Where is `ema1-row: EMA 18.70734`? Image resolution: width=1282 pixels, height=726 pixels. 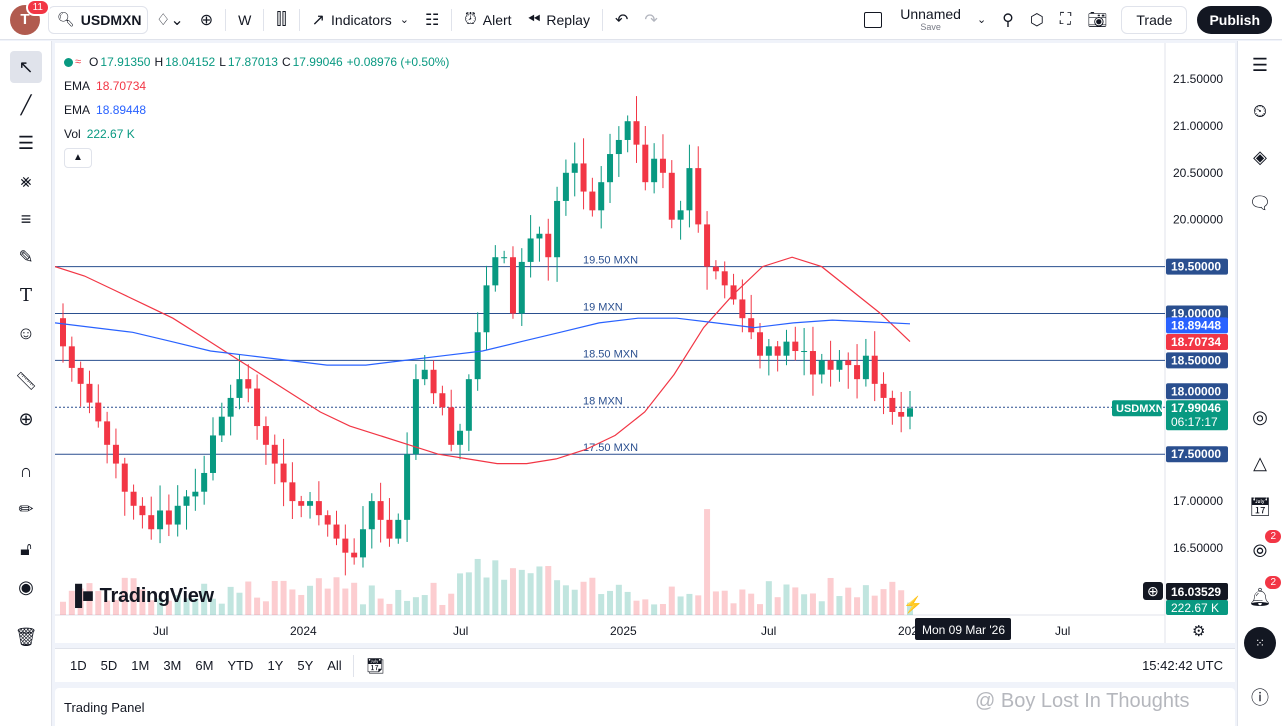 ema1-row: EMA 18.70734 is located at coordinates (258, 86).